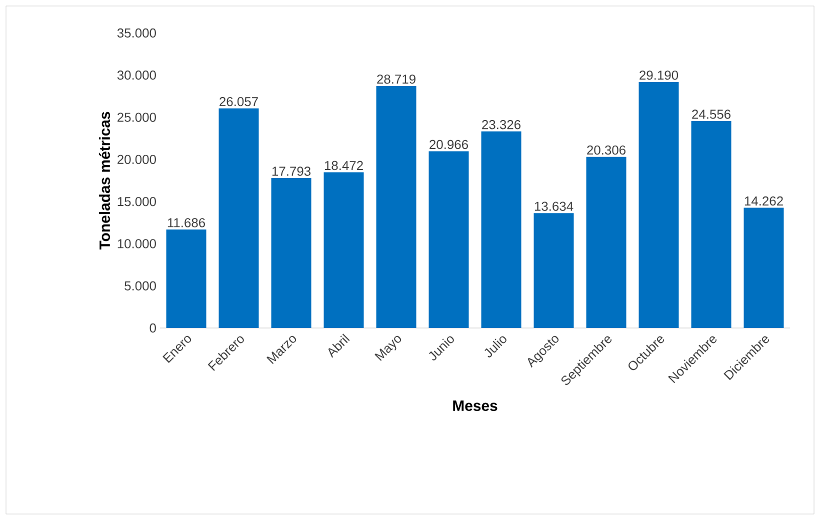  Describe the element at coordinates (187, 223) in the screenshot. I see `data-label: 11.686` at that location.